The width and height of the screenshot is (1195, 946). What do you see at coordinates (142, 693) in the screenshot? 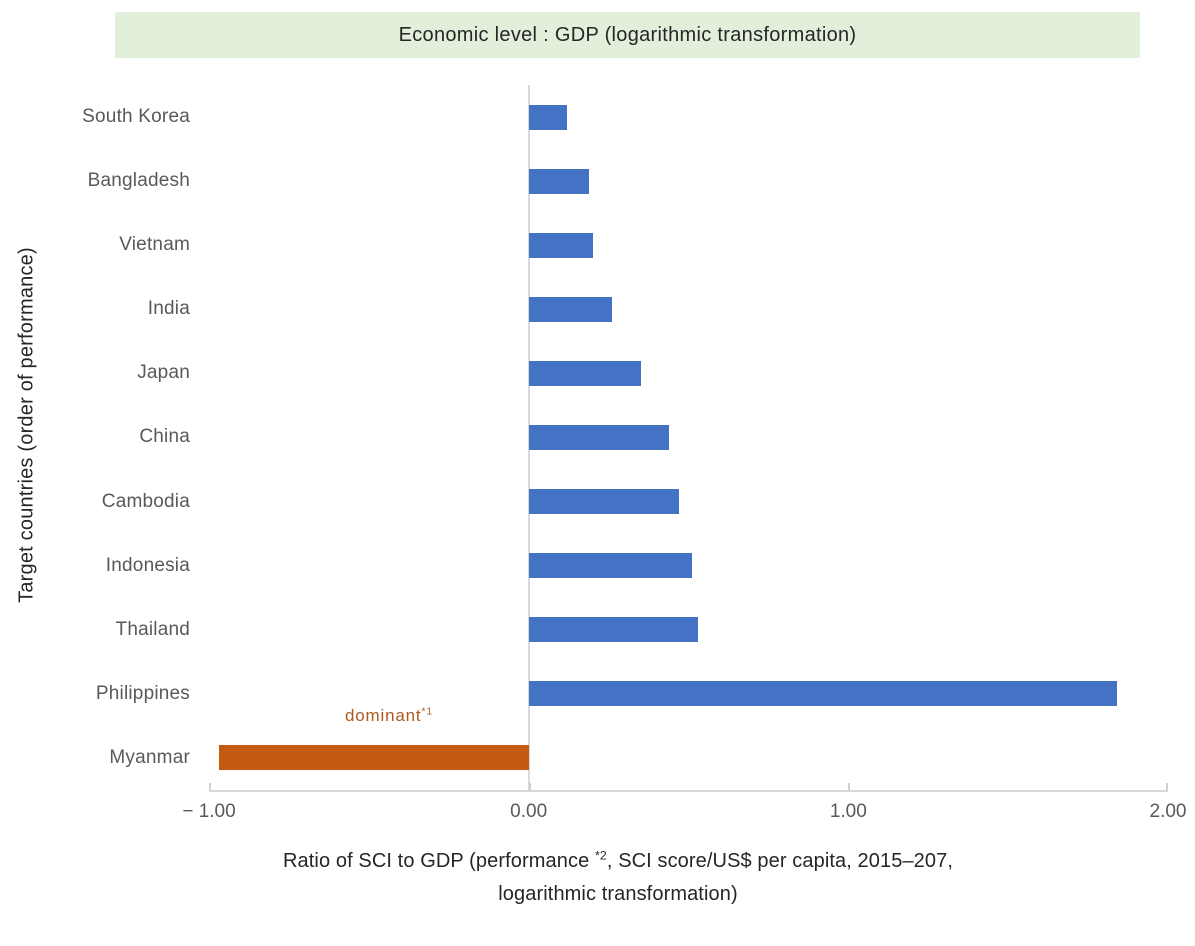
I see `category-label-philippines: Philippines` at bounding box center [142, 693].